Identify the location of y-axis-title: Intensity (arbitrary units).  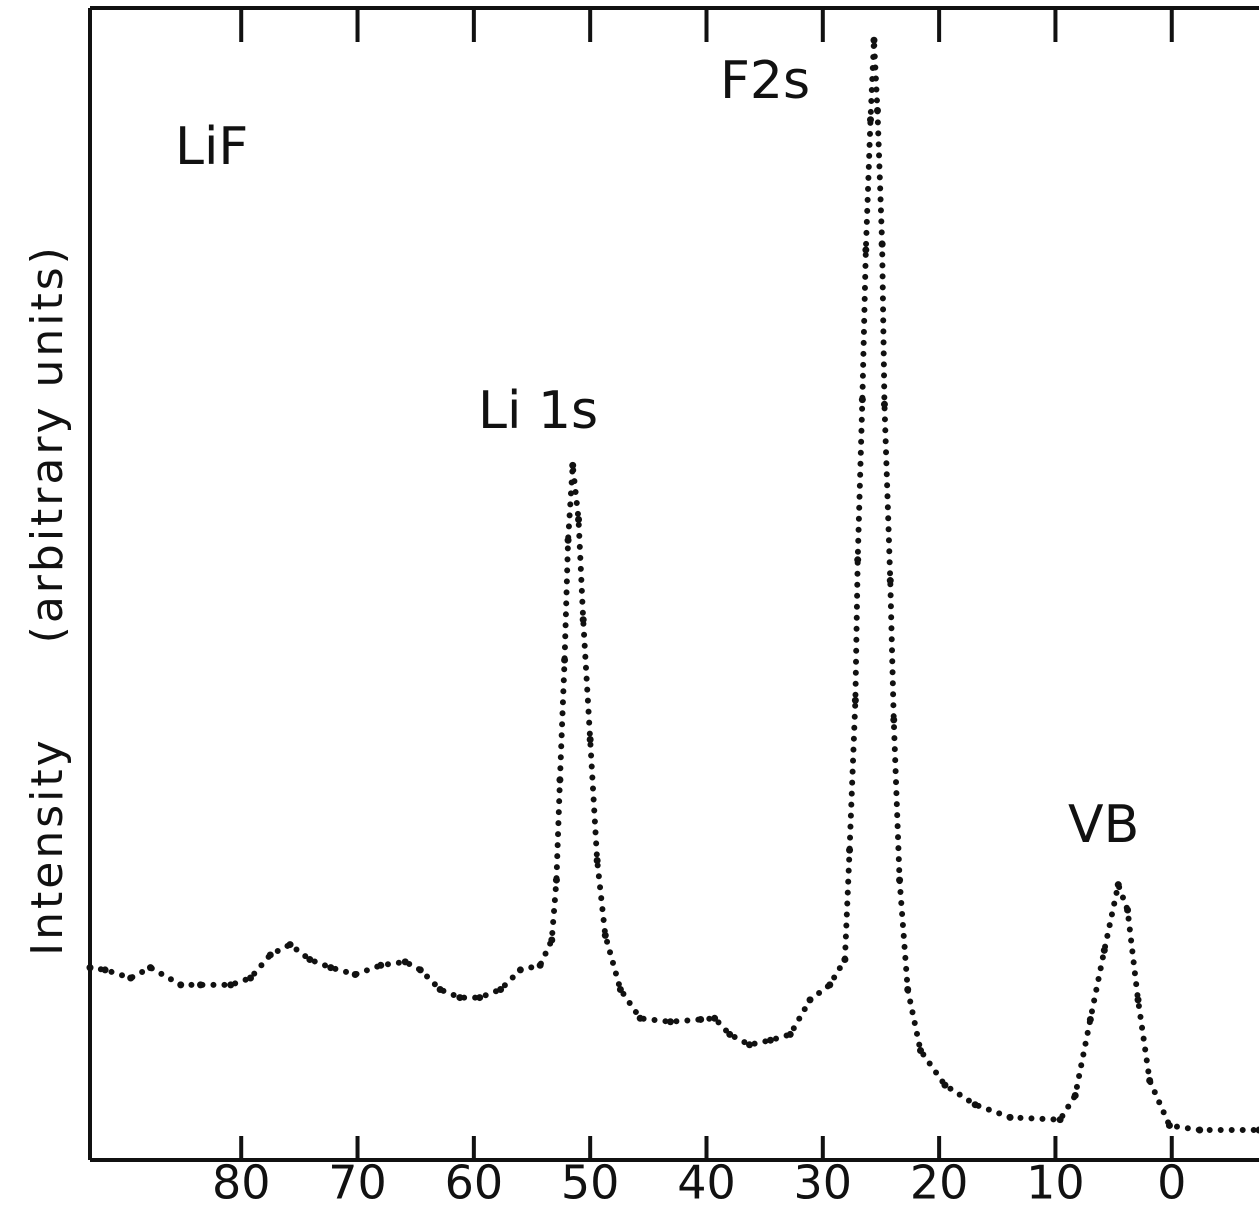
(47, 600).